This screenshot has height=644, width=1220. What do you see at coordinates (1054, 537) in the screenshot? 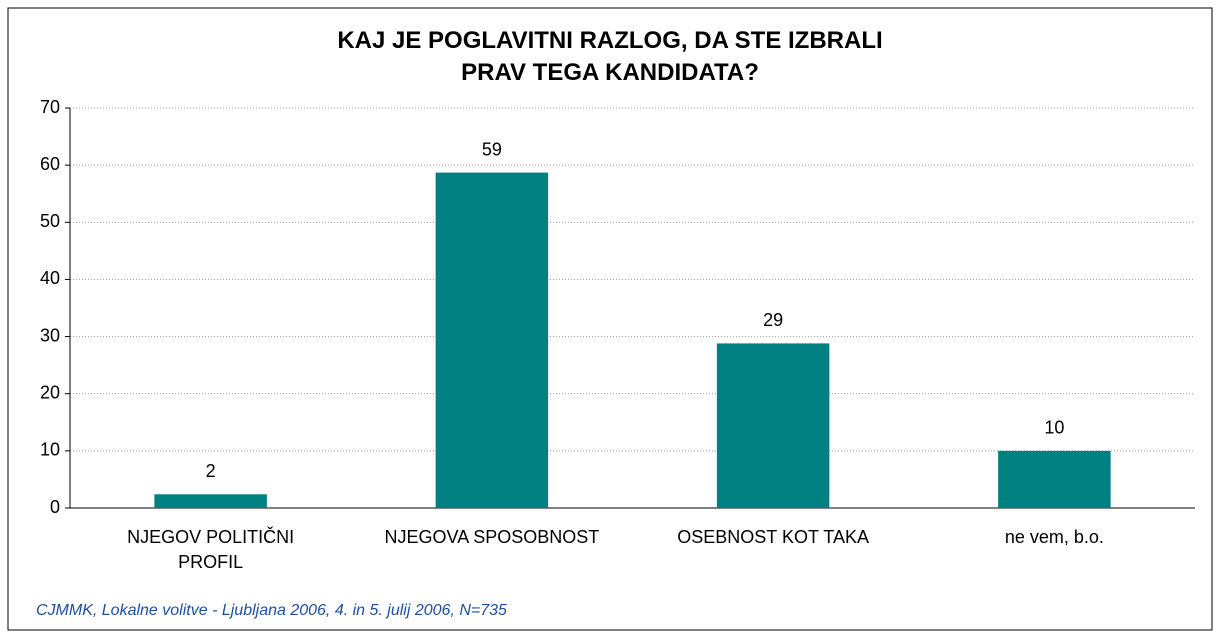
I see `x-tick-label: ne vem, b.o.` at bounding box center [1054, 537].